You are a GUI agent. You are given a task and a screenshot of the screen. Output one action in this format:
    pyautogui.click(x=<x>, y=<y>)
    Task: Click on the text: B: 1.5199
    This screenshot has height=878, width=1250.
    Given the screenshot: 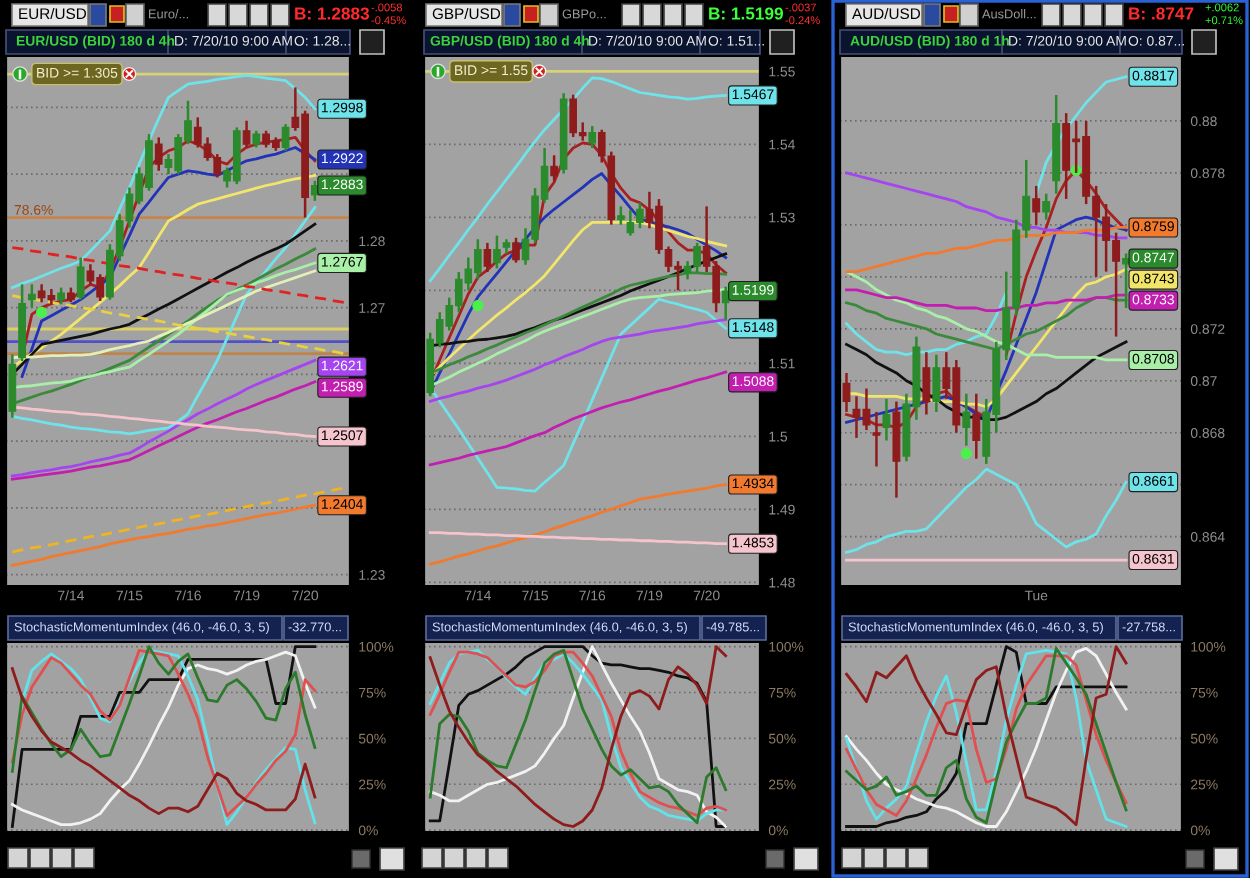 What is the action you would take?
    pyautogui.click(x=746, y=13)
    